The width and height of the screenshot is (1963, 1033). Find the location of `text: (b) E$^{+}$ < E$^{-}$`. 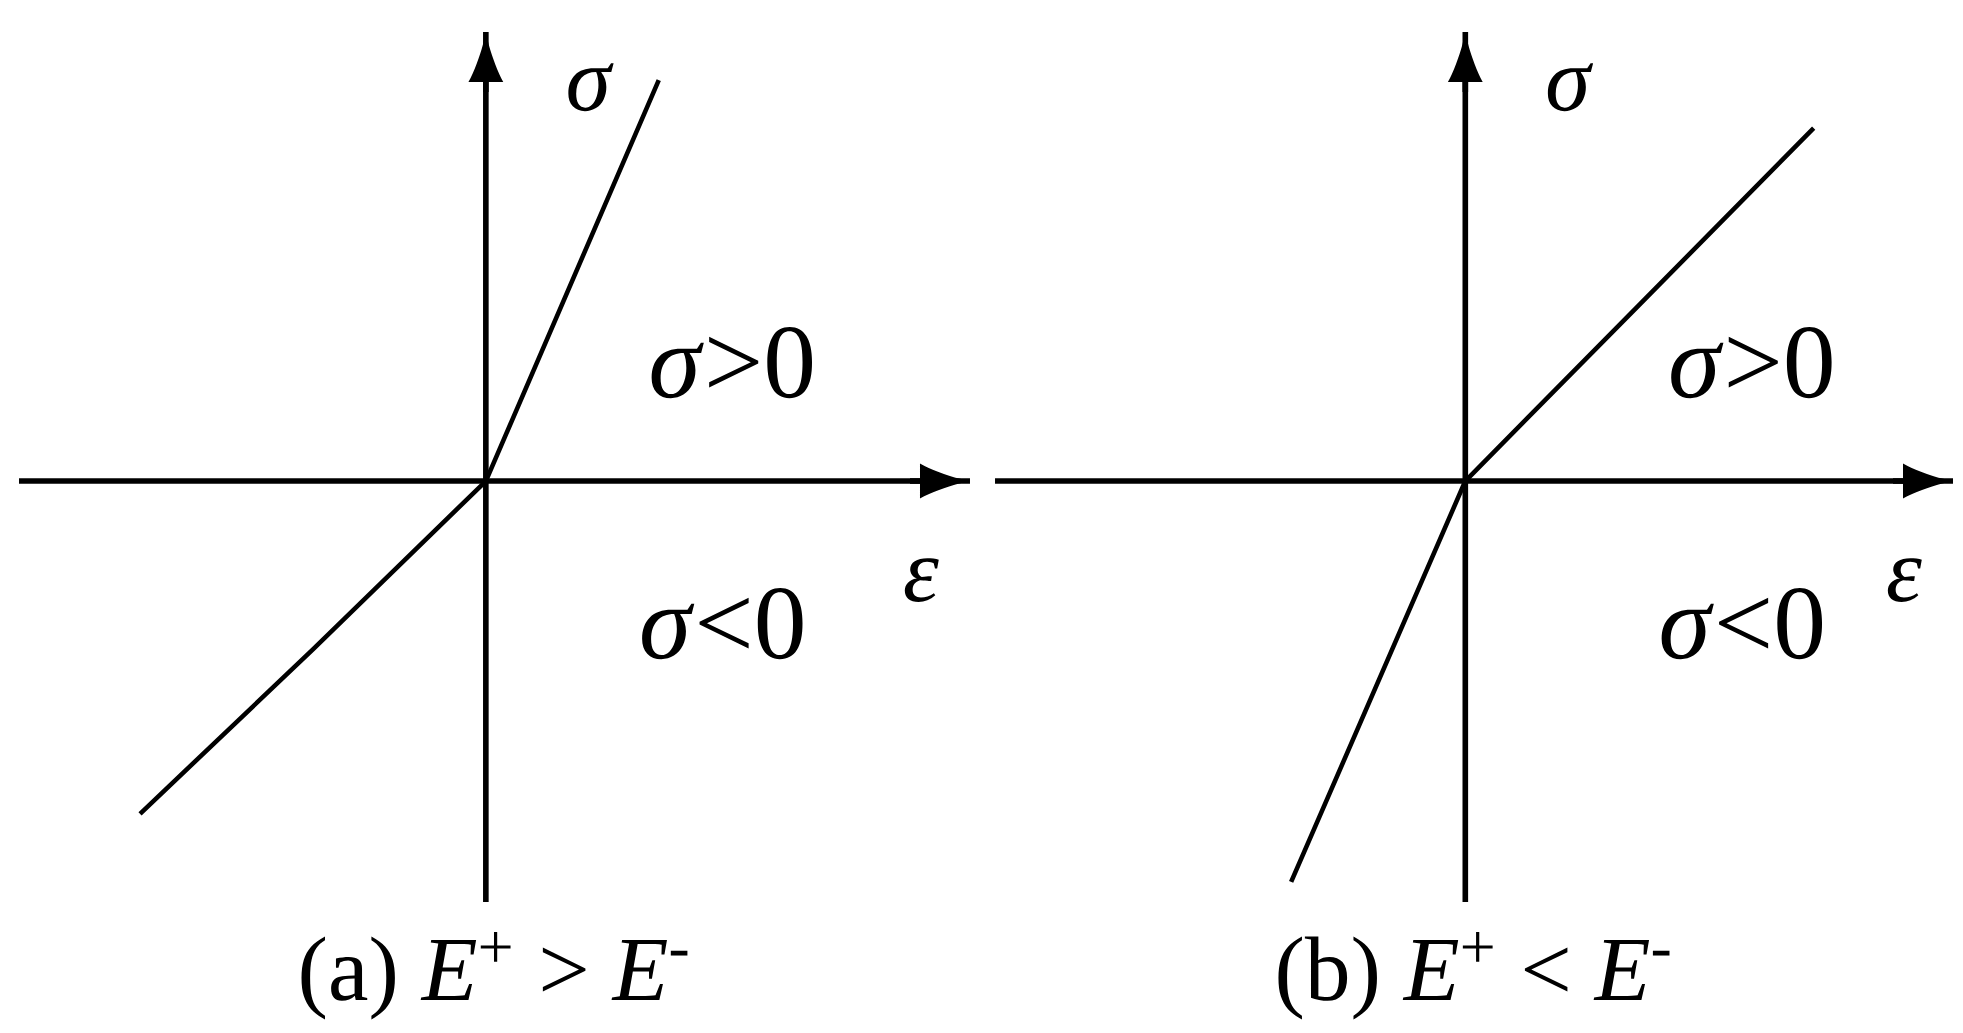

text: (b) E$^{+}$ < E$^{-}$ is located at coordinates (1474, 976).